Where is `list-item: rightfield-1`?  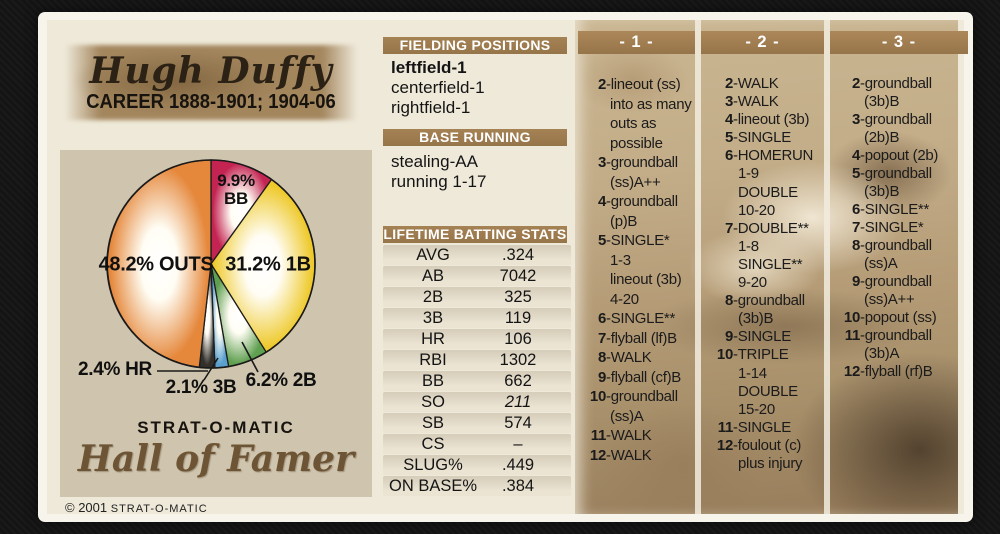
list-item: rightfield-1 is located at coordinates (431, 107).